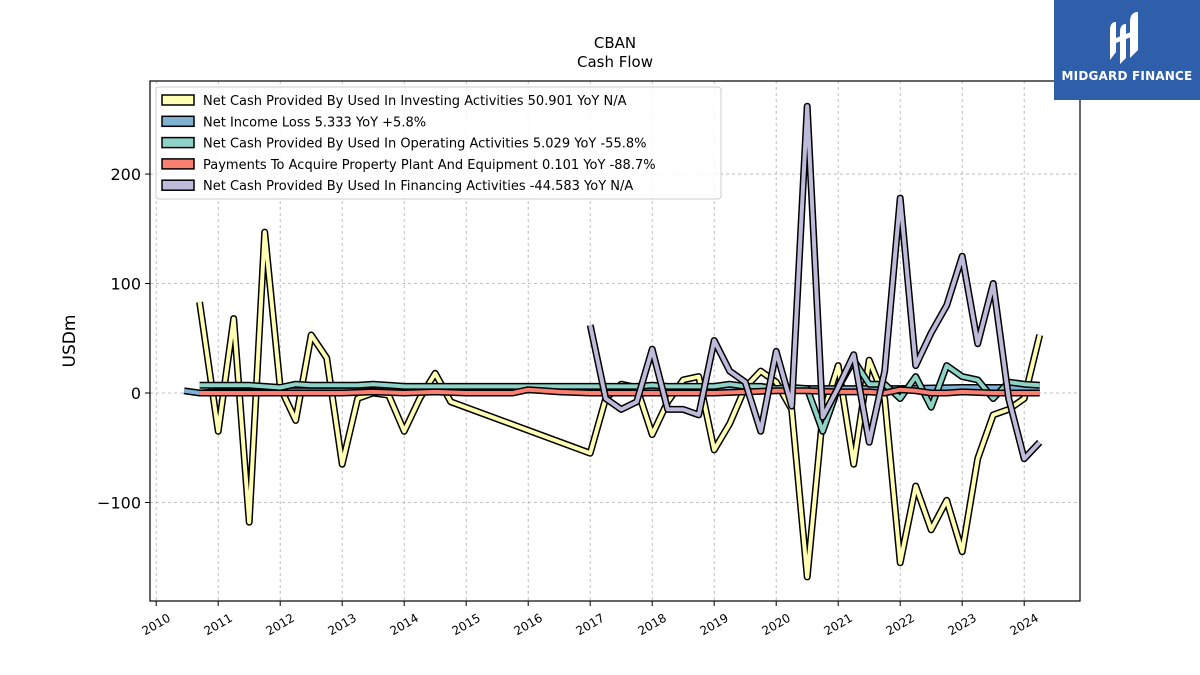 The height and width of the screenshot is (675, 1200). I want to click on x-tick-label: 2019, so click(713, 624).